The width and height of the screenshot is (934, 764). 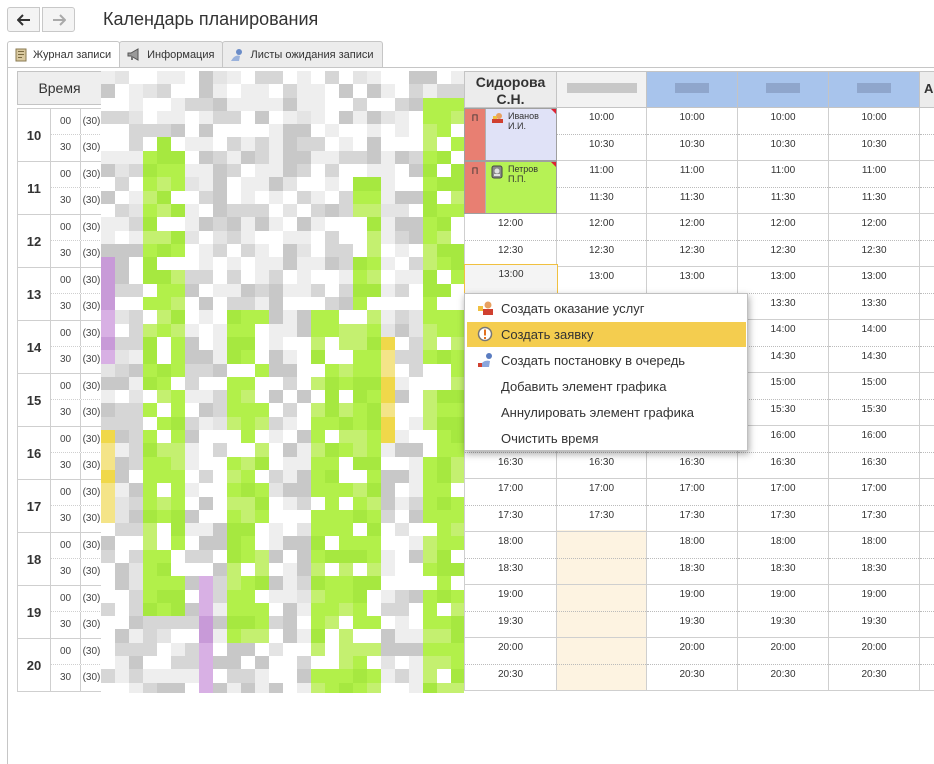 I want to click on doctor-header-sidorova: Сидорова С.Н., so click(x=510, y=89).